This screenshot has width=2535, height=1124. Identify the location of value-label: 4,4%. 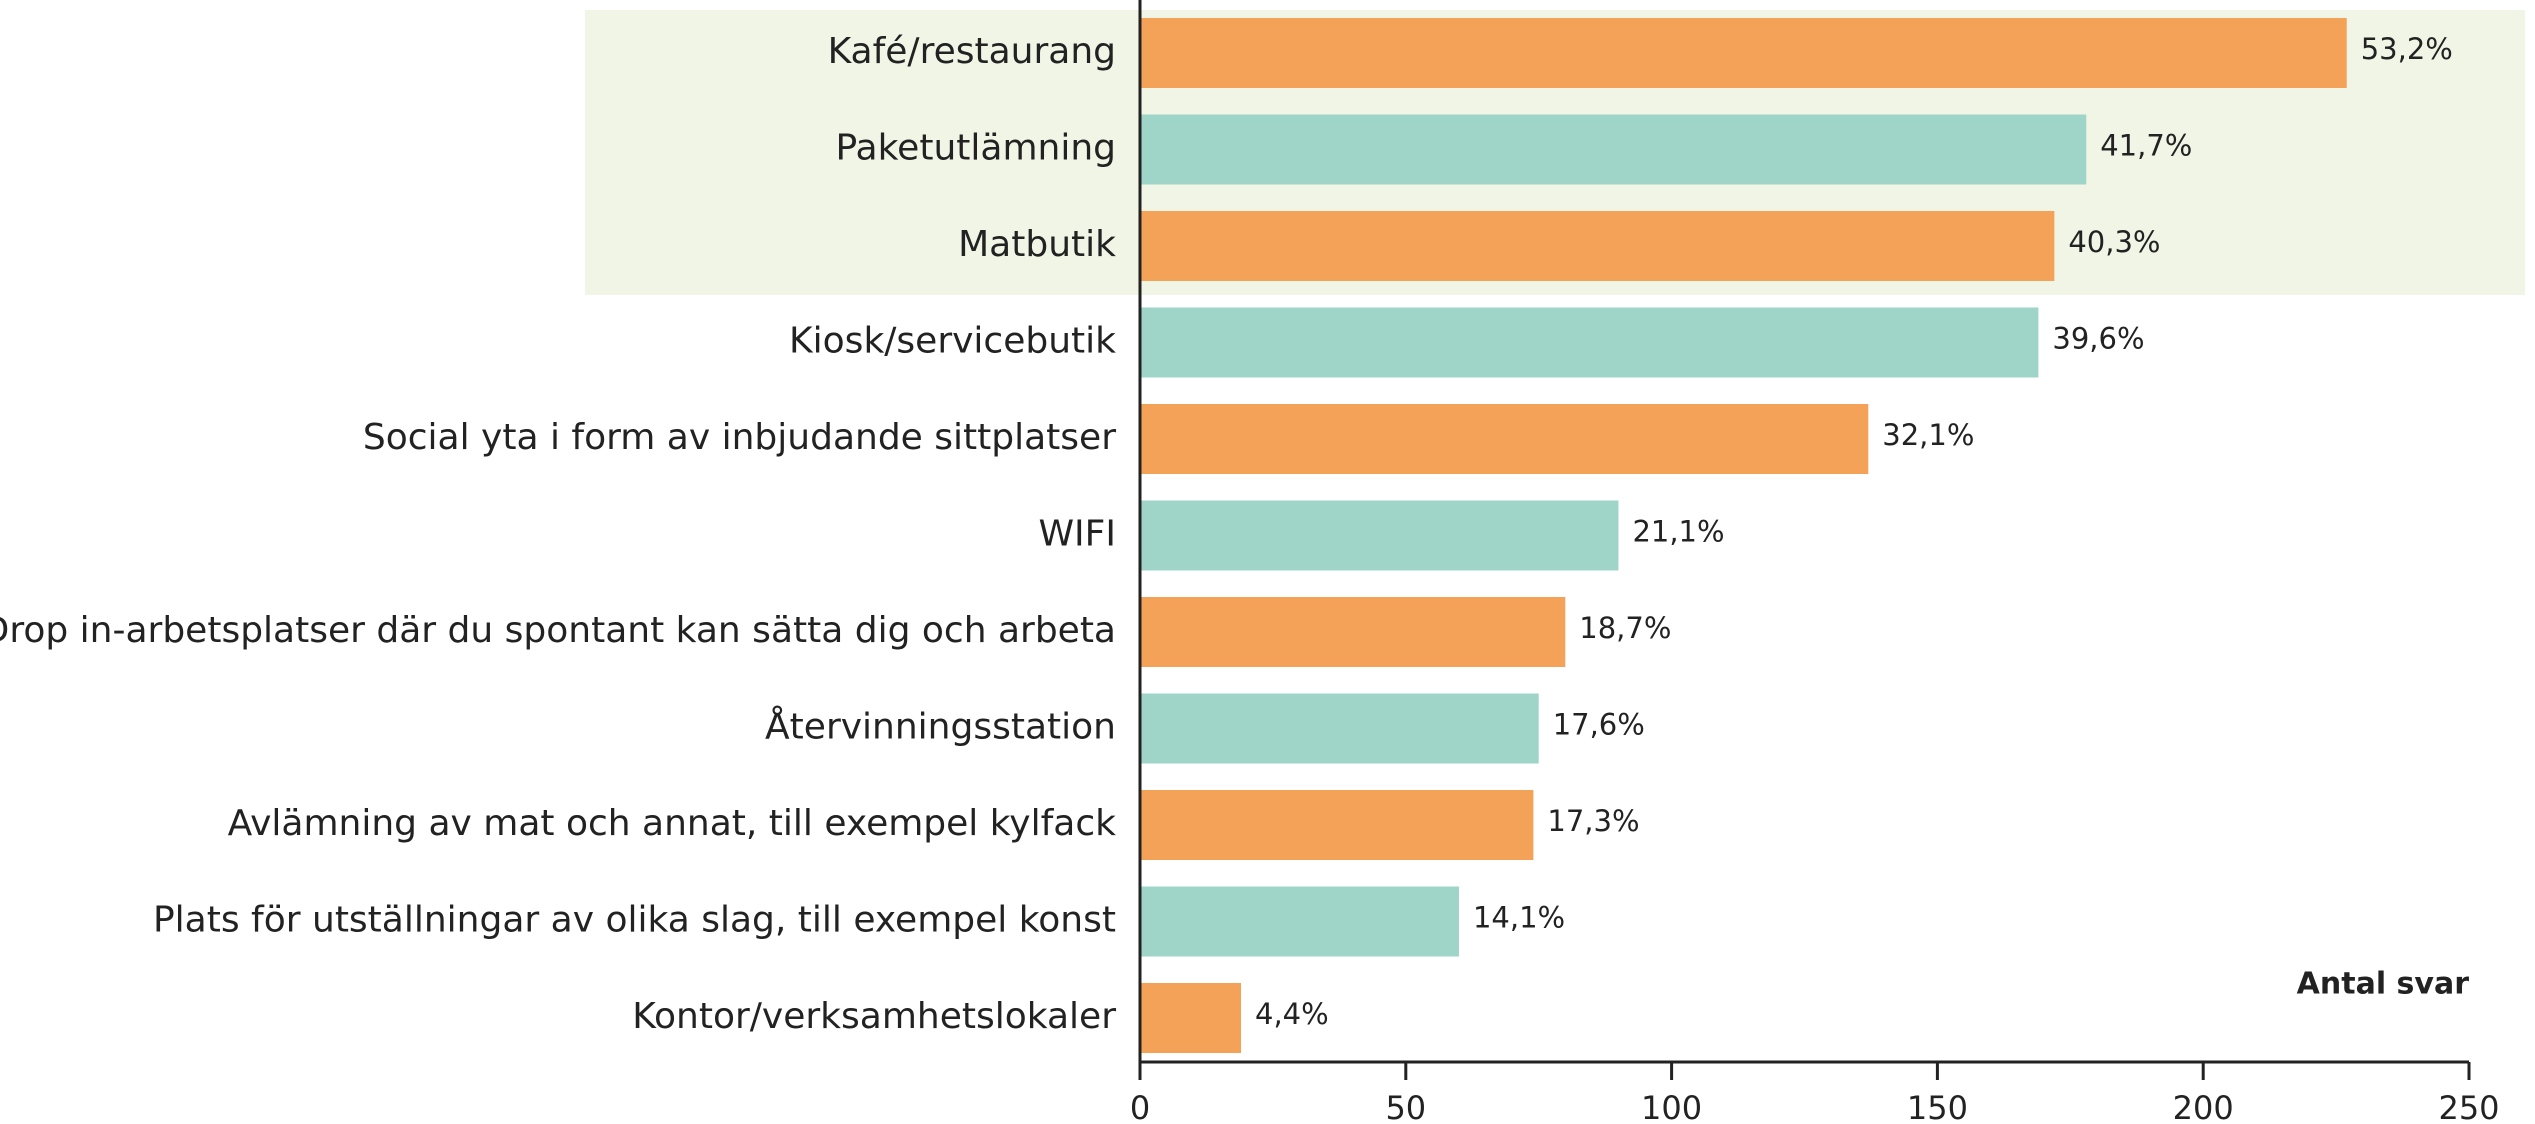
(1292, 1014).